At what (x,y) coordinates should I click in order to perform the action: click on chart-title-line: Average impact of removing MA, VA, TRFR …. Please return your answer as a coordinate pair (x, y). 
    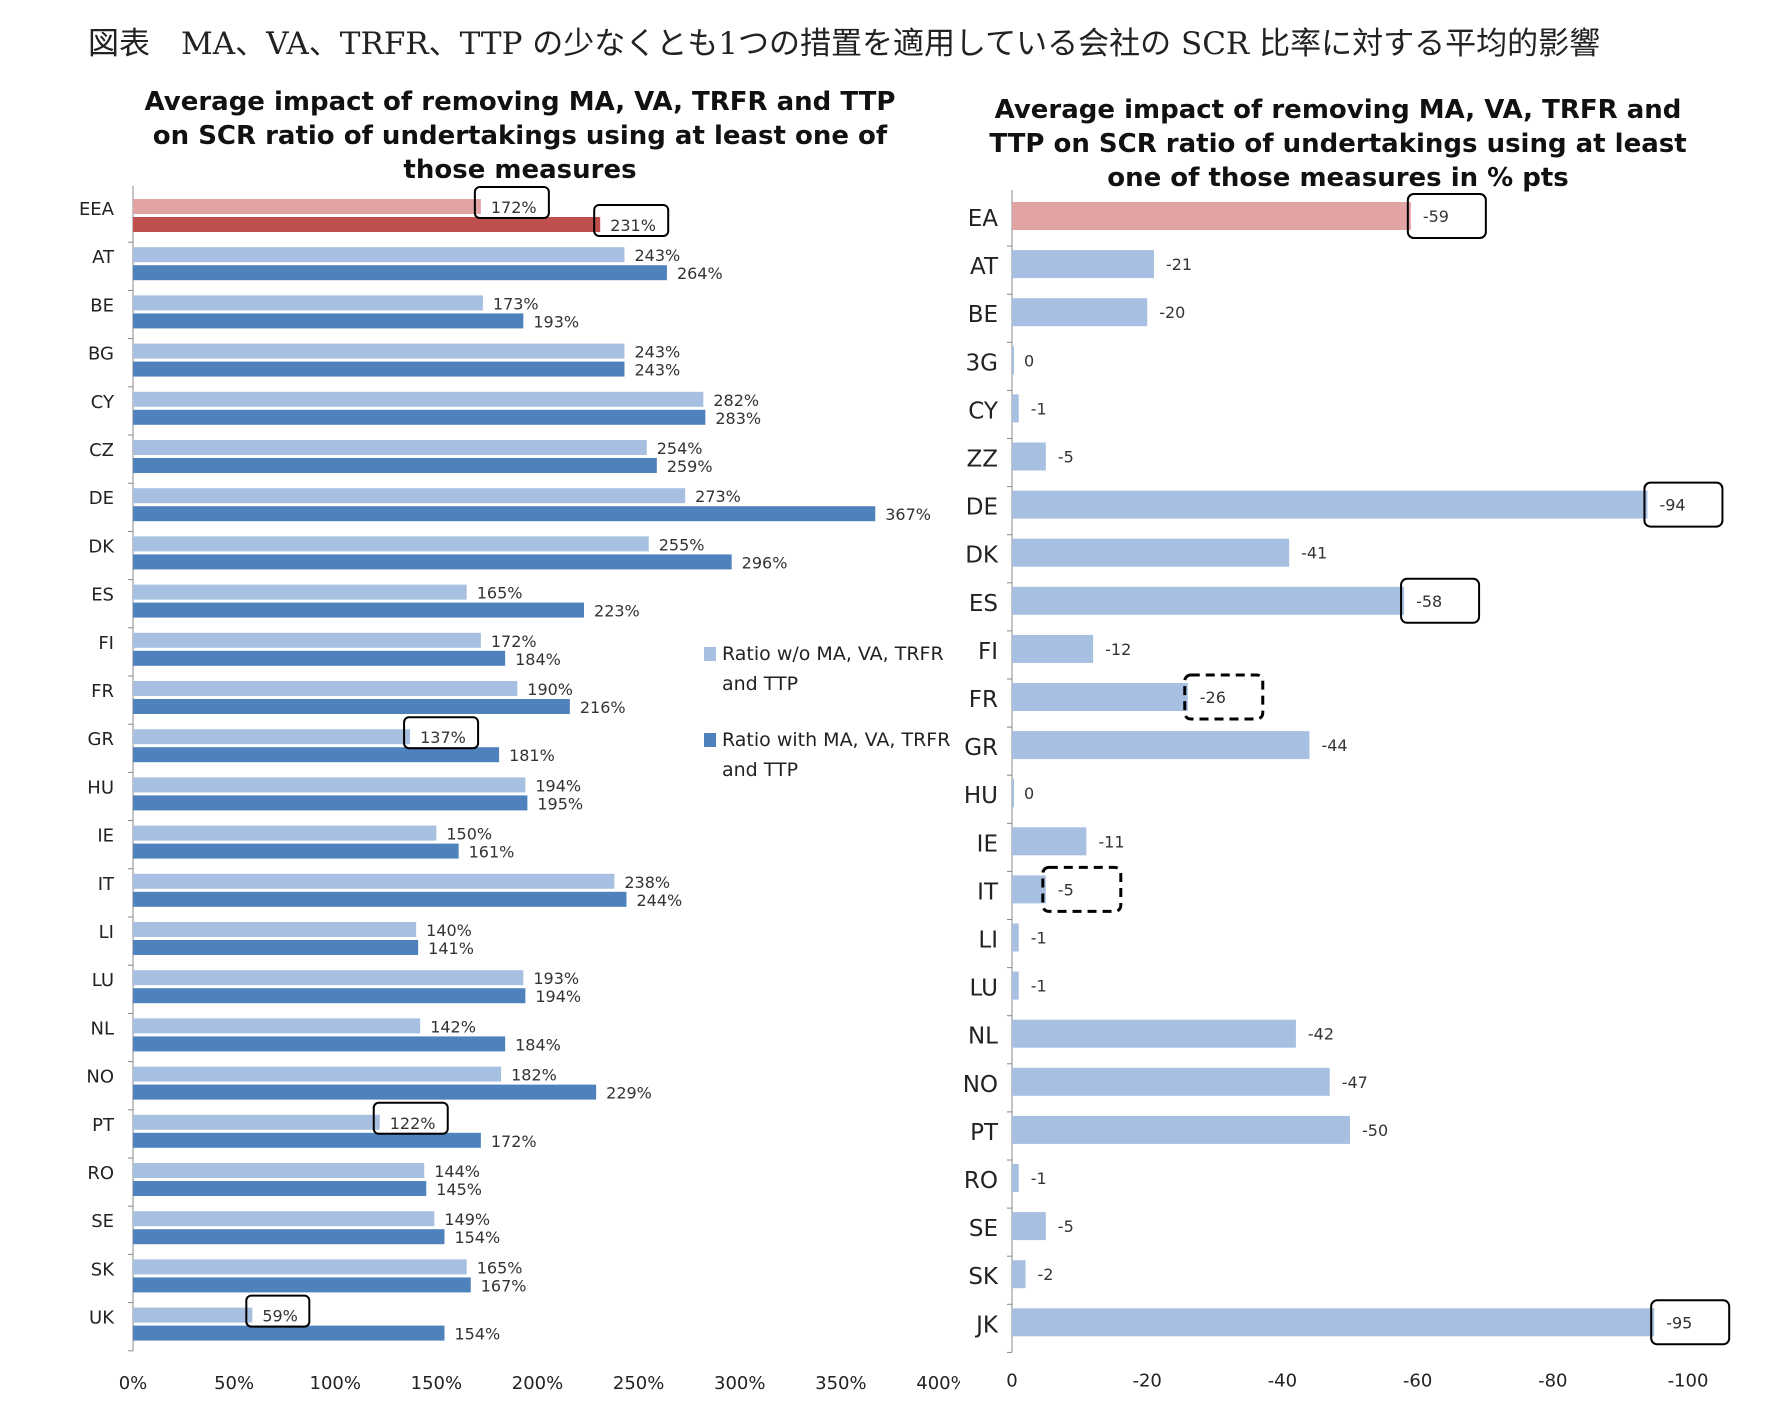
    Looking at the image, I should click on (520, 102).